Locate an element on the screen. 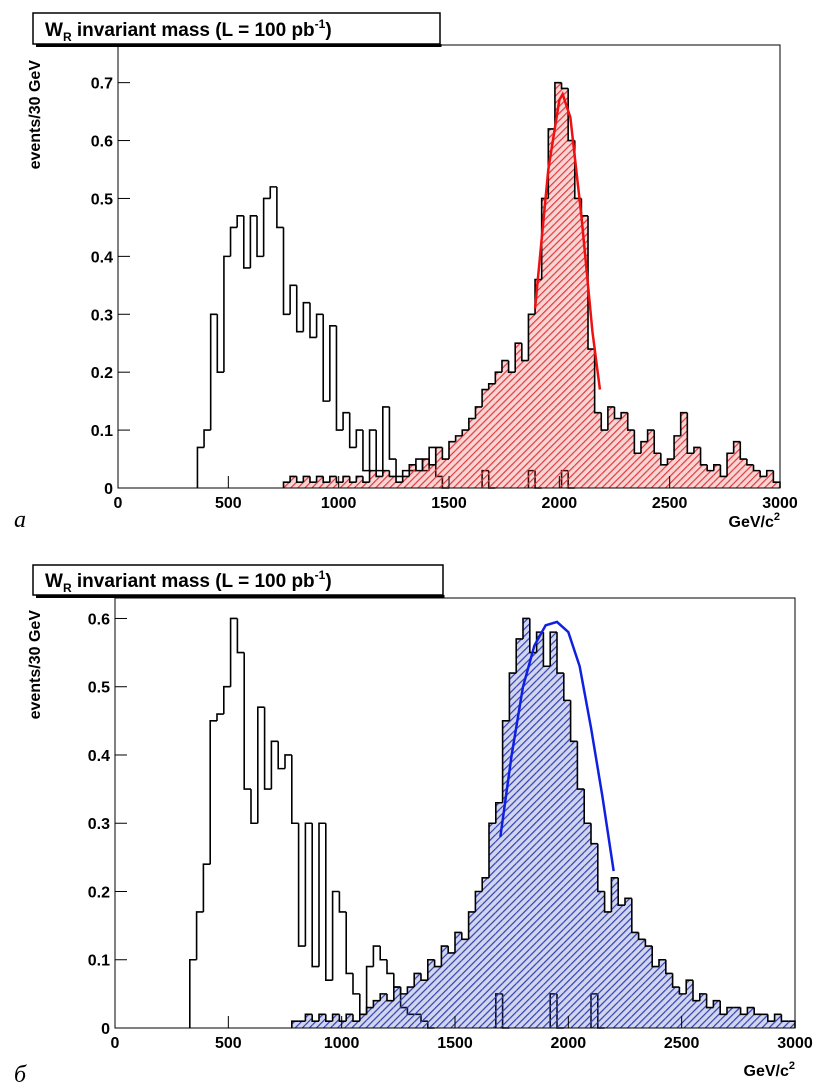 The height and width of the screenshot is (1092, 822). x-axis-label-text: GeV/c is located at coordinates (751, 522).